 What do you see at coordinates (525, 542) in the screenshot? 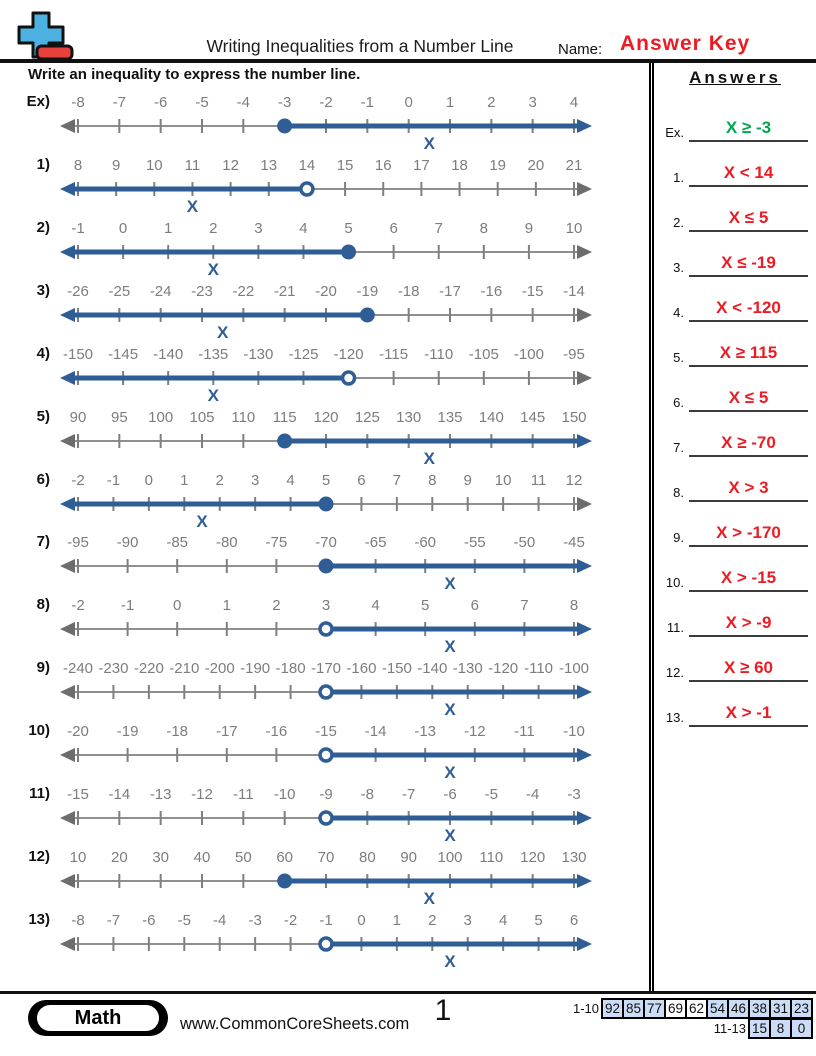
I see `svg-text: -50` at bounding box center [525, 542].